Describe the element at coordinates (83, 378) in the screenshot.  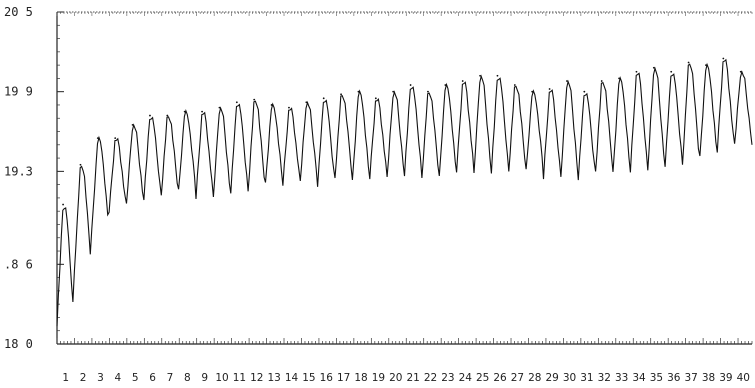
I see `x-tick-label: 2` at that location.